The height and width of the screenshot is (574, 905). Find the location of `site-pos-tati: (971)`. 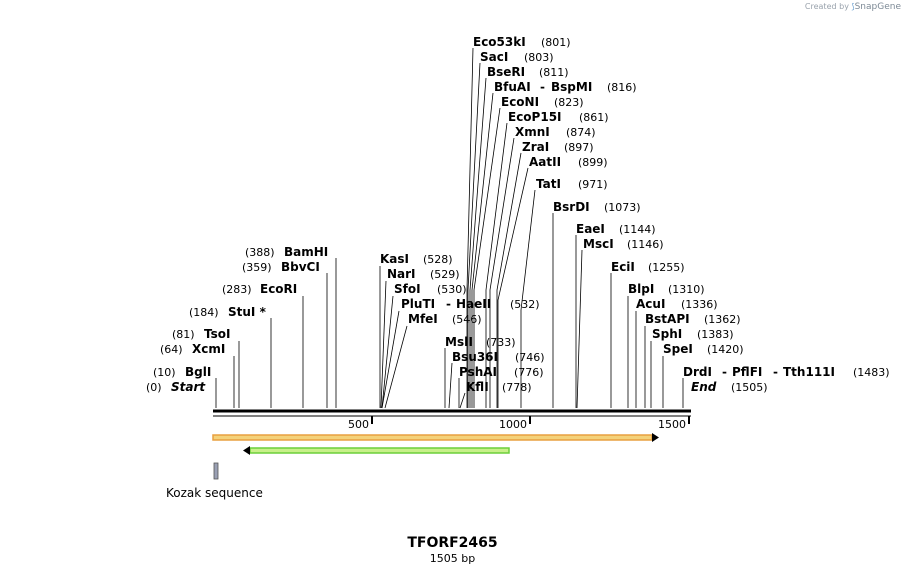

site-pos-tati: (971) is located at coordinates (593, 184).